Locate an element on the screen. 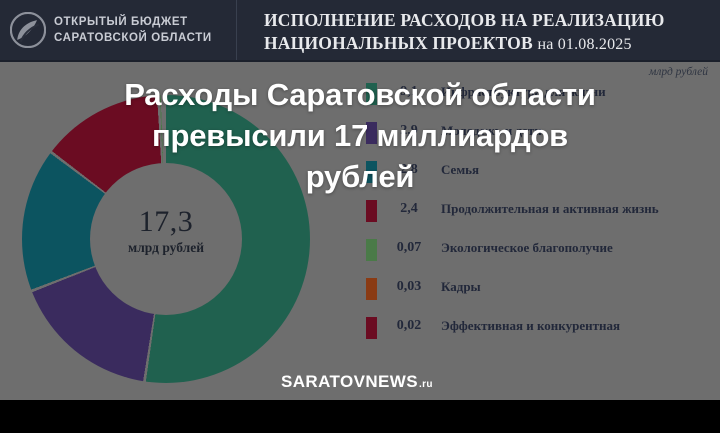 The height and width of the screenshot is (433, 720). donut-center-label: 17,3 млрд рублей is located at coordinates (166, 231).